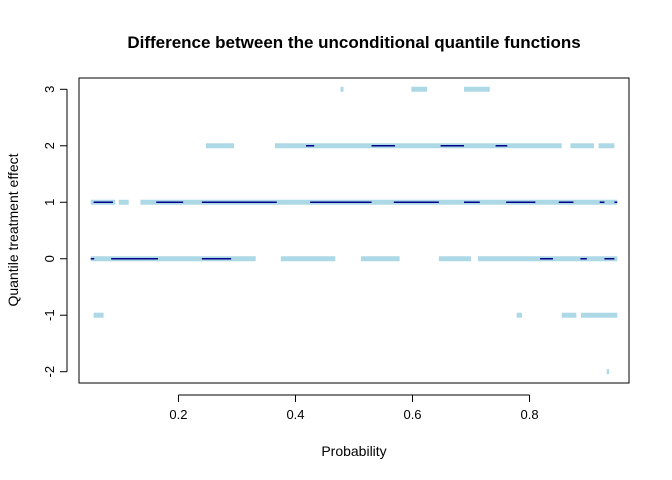  Describe the element at coordinates (353, 451) in the screenshot. I see `x-axis-label: Probability` at that location.